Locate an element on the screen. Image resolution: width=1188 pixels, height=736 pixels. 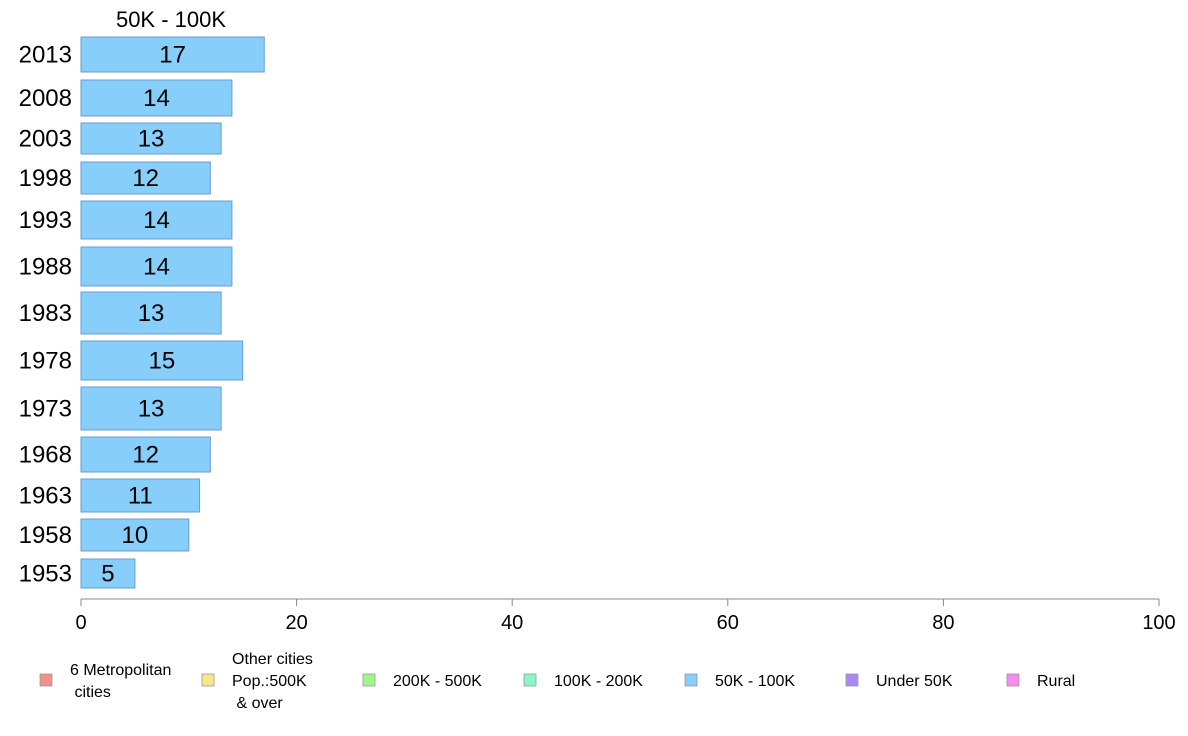
bar-value-label: 10 is located at coordinates (135, 535).